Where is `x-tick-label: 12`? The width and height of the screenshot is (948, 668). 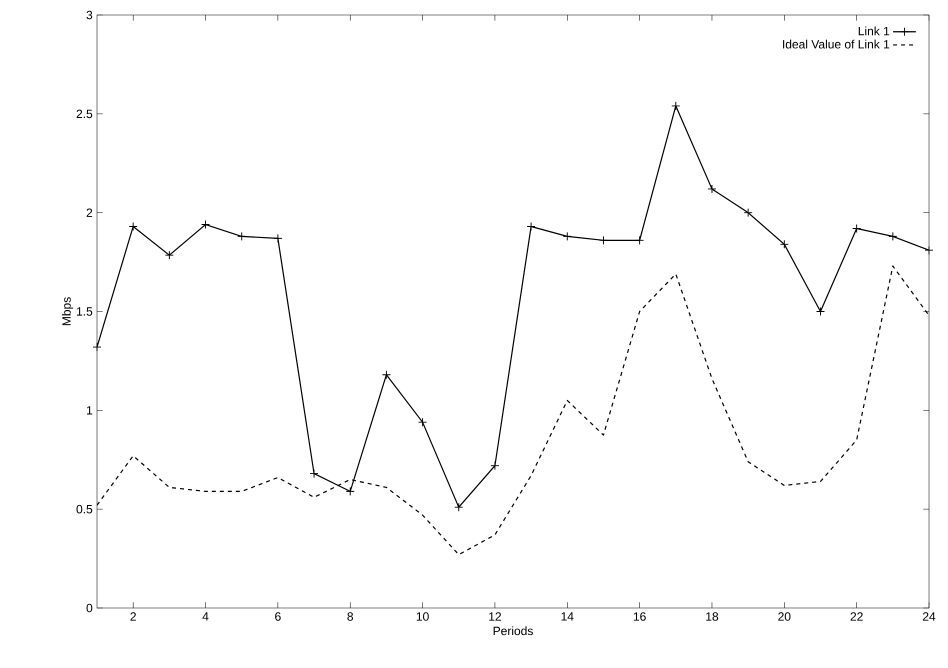 x-tick-label: 12 is located at coordinates (495, 616).